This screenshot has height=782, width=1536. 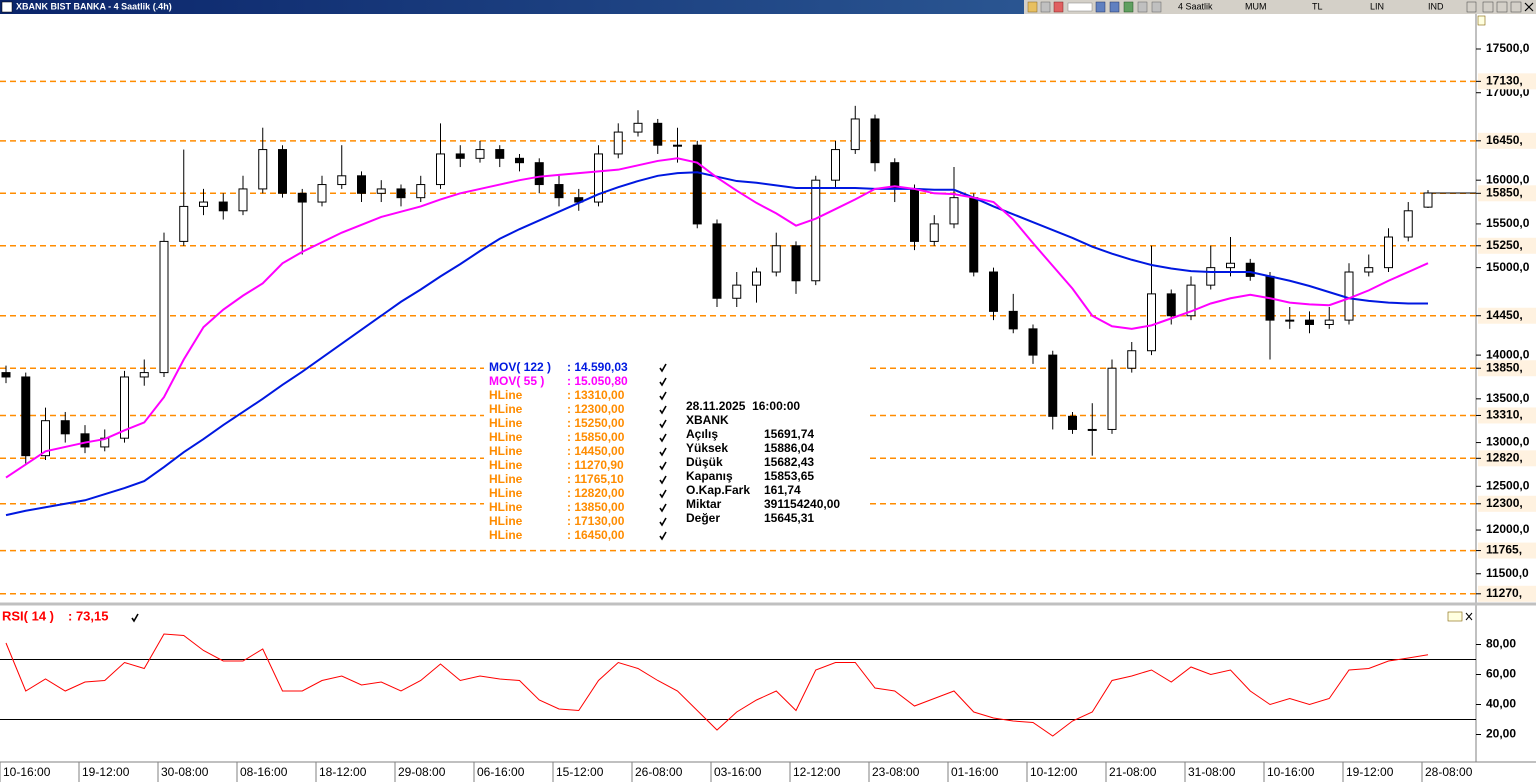 I want to click on y-tick-label: 15000,0, so click(x=1508, y=267).